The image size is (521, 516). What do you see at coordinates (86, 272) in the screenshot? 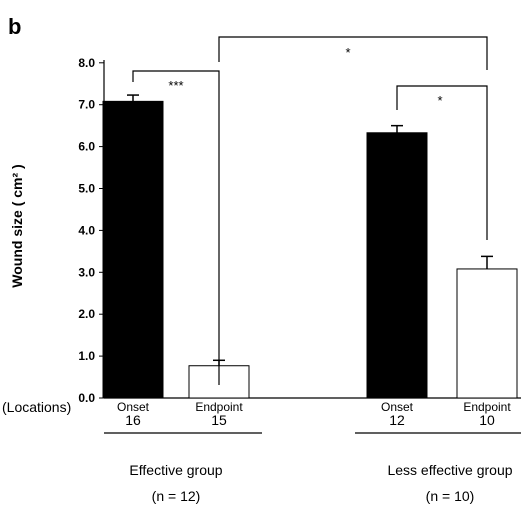
I see `y-tick-label: 3.0` at bounding box center [86, 272].